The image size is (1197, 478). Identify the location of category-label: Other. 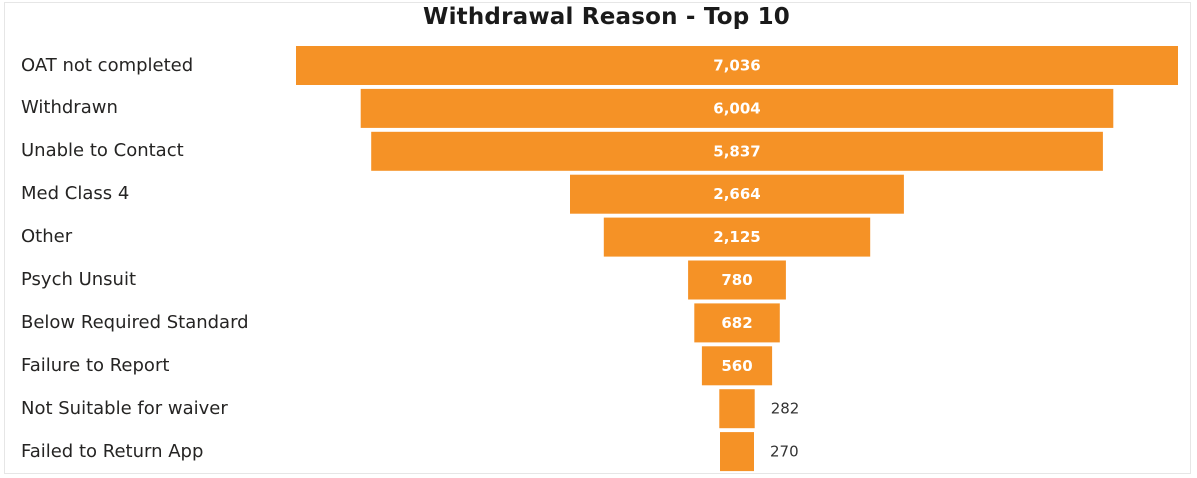
(47, 237).